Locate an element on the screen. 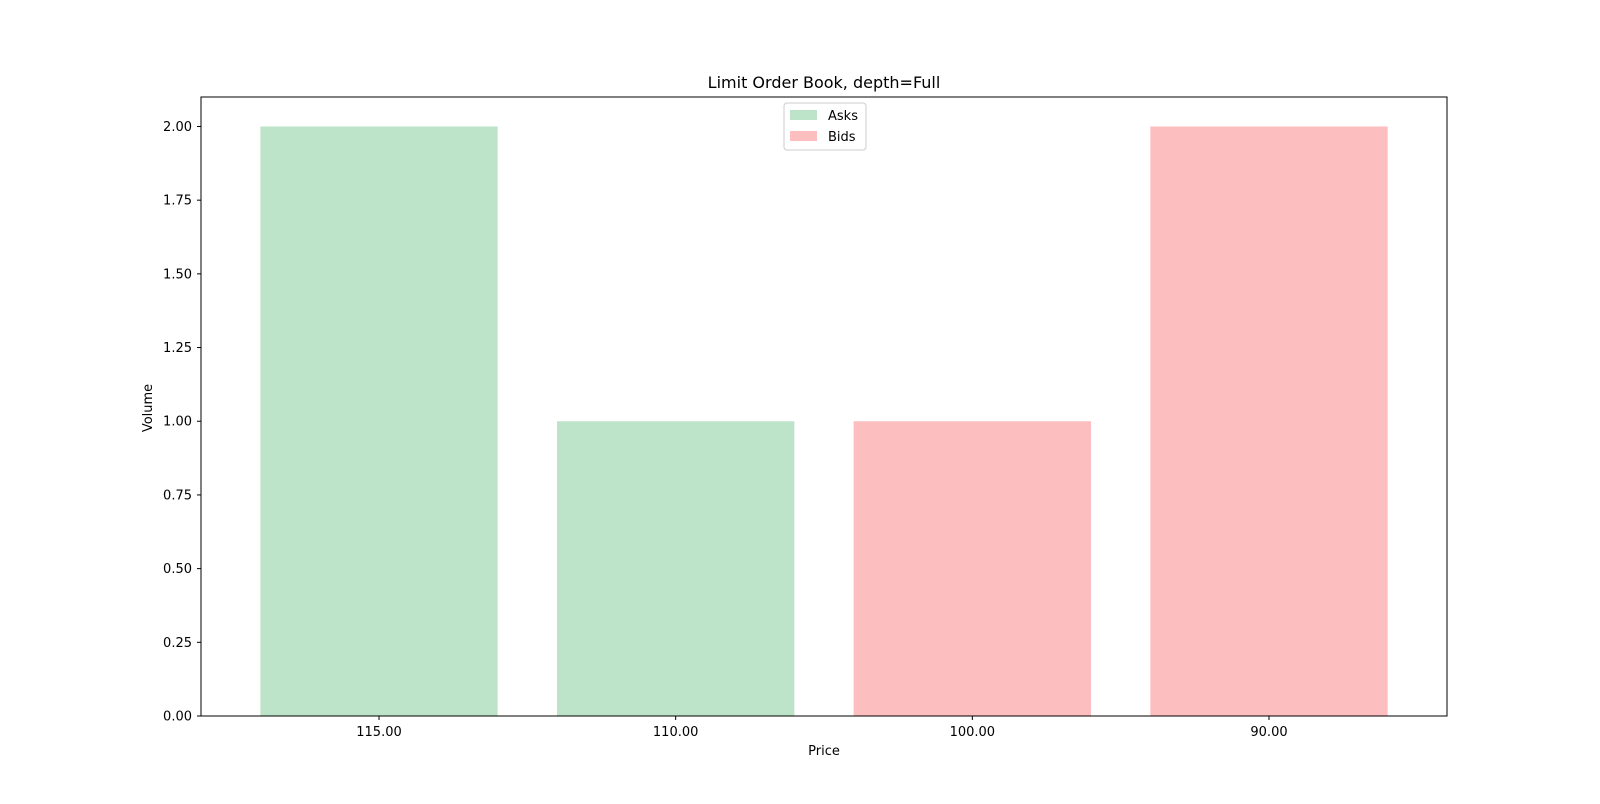 The height and width of the screenshot is (804, 1600). bar-asks-115.00 is located at coordinates (379, 421).